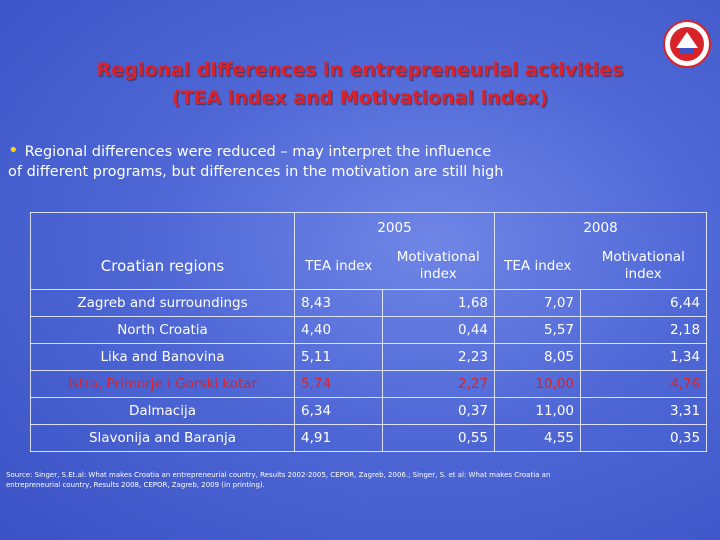  Describe the element at coordinates (538, 384) in the screenshot. I see `tea-2008-value: 10,00` at that location.